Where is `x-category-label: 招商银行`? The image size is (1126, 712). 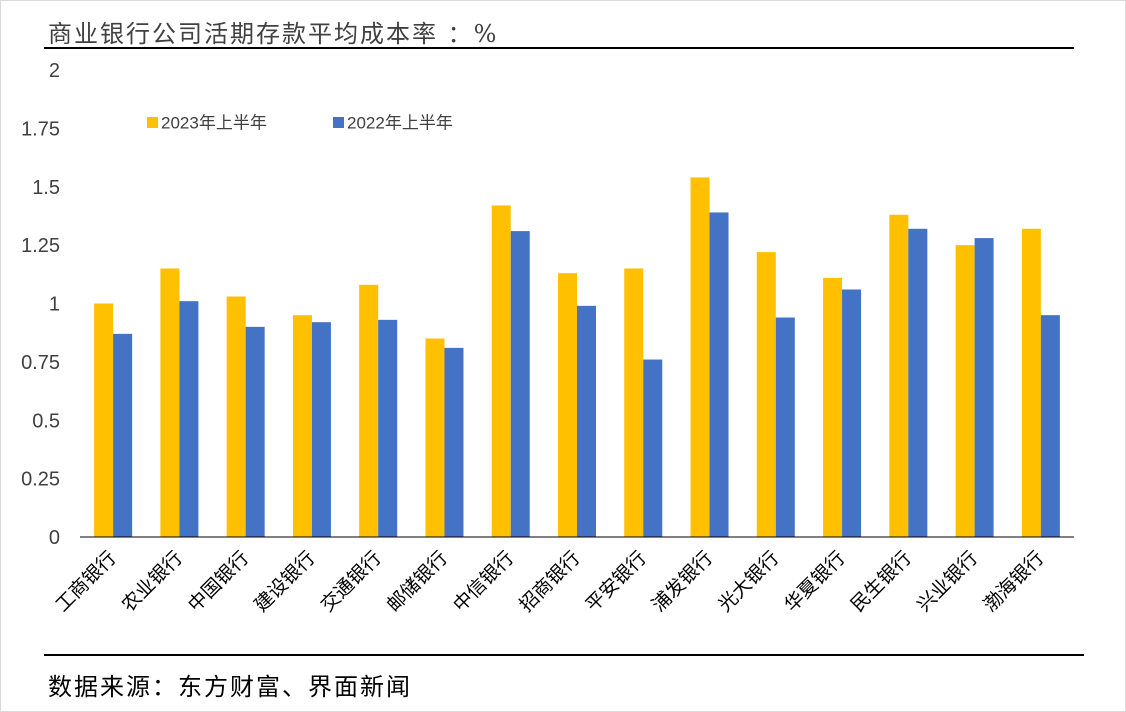 x-category-label: 招商银行 is located at coordinates (549, 581).